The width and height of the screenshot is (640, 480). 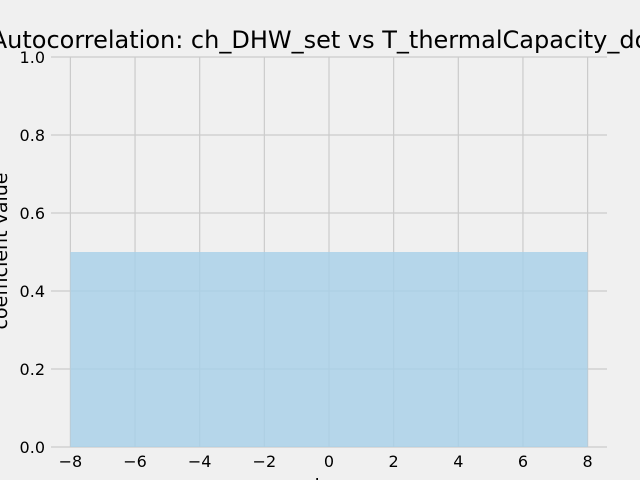 I want to click on y-tick-label: 0.6, so click(x=32, y=213).